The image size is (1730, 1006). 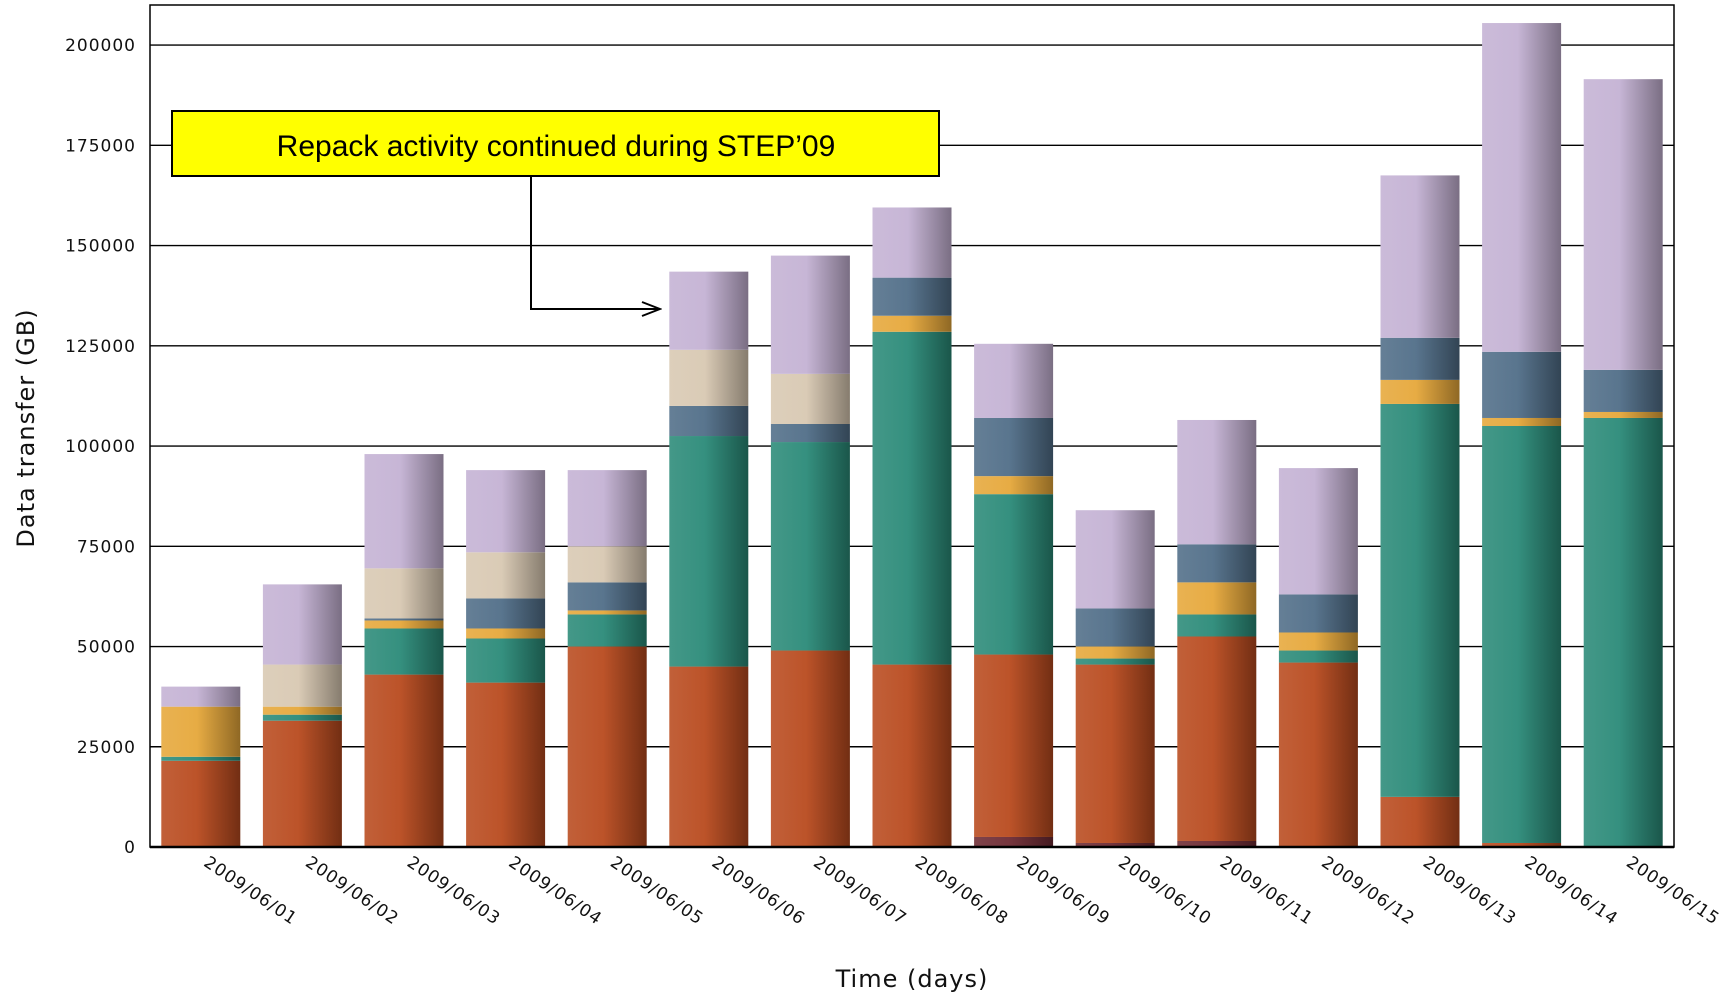 What do you see at coordinates (1368, 891) in the screenshot?
I see `x-tick-label: 2009/06/12` at bounding box center [1368, 891].